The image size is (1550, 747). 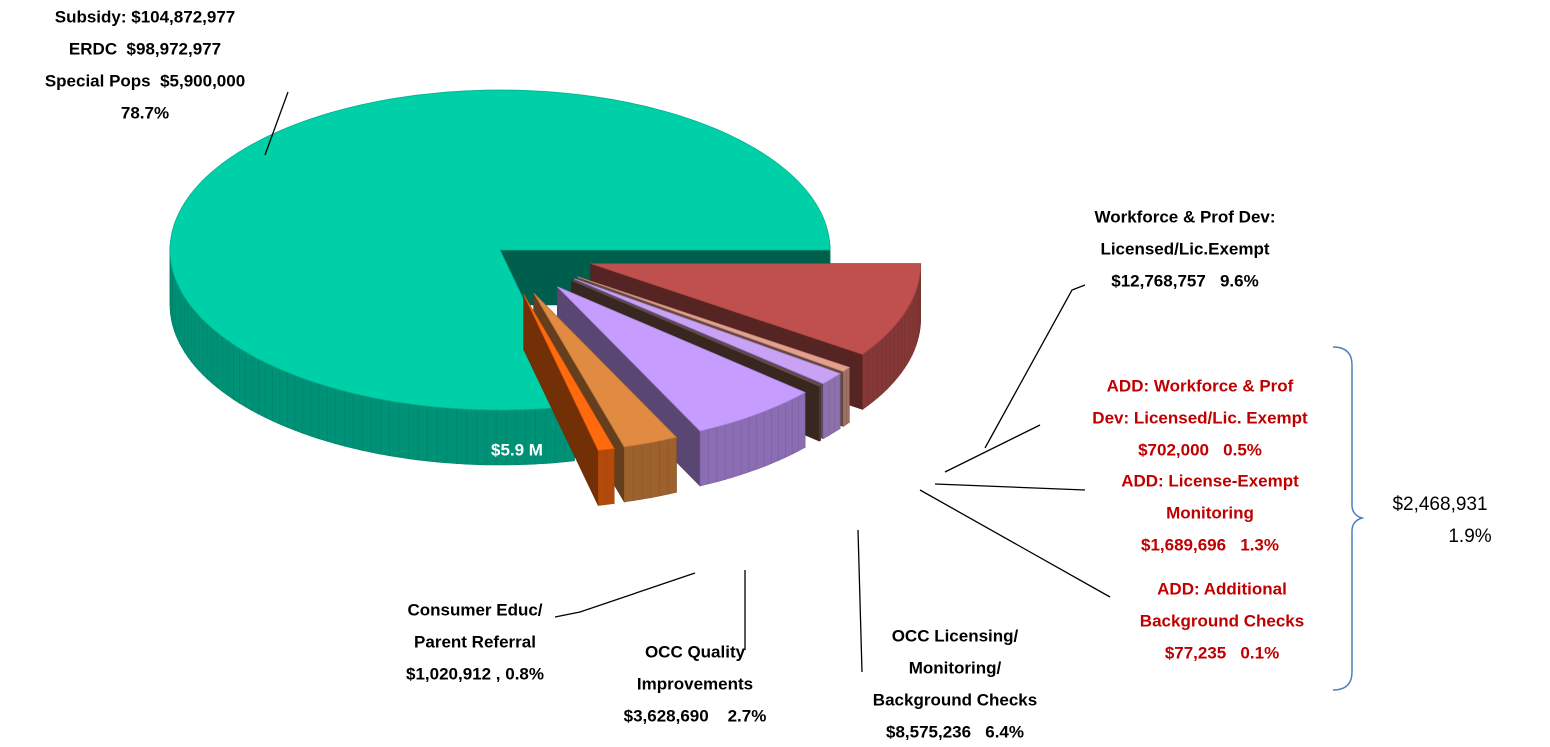 I want to click on value-label: $1,689,696 1.3%, so click(x=1210, y=544).